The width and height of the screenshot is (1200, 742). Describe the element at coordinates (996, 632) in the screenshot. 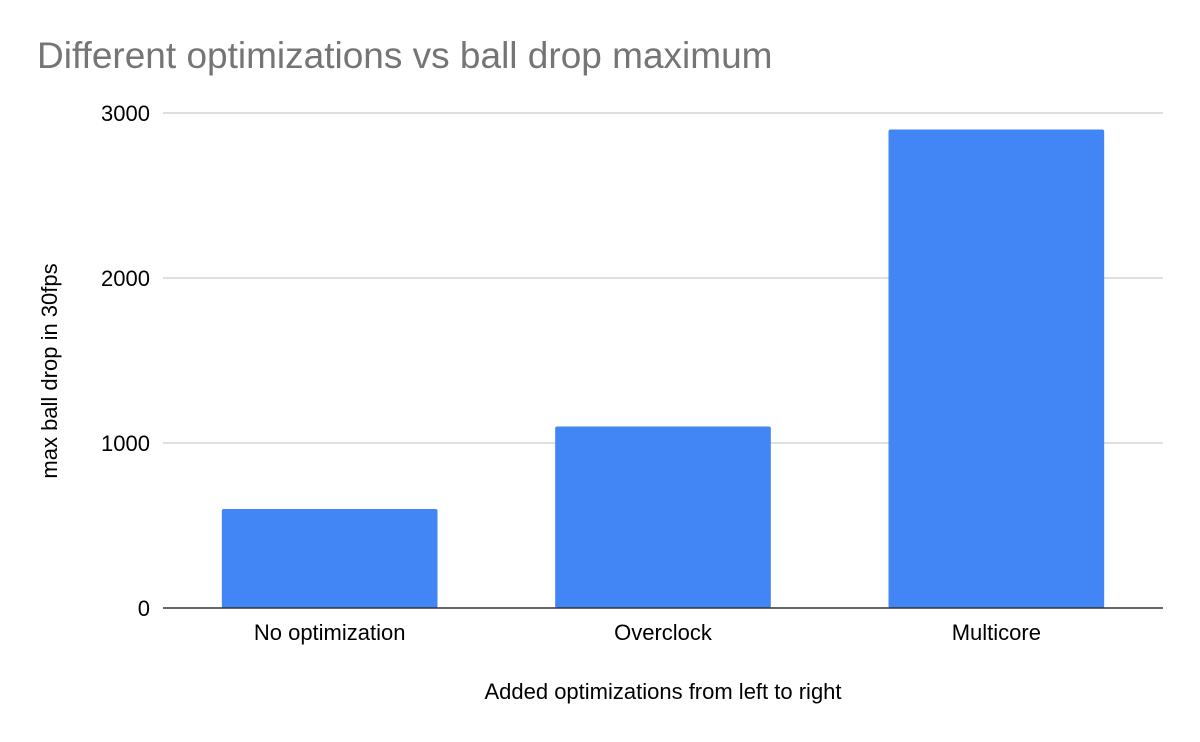

I see `x-tick-label: Multicore` at that location.